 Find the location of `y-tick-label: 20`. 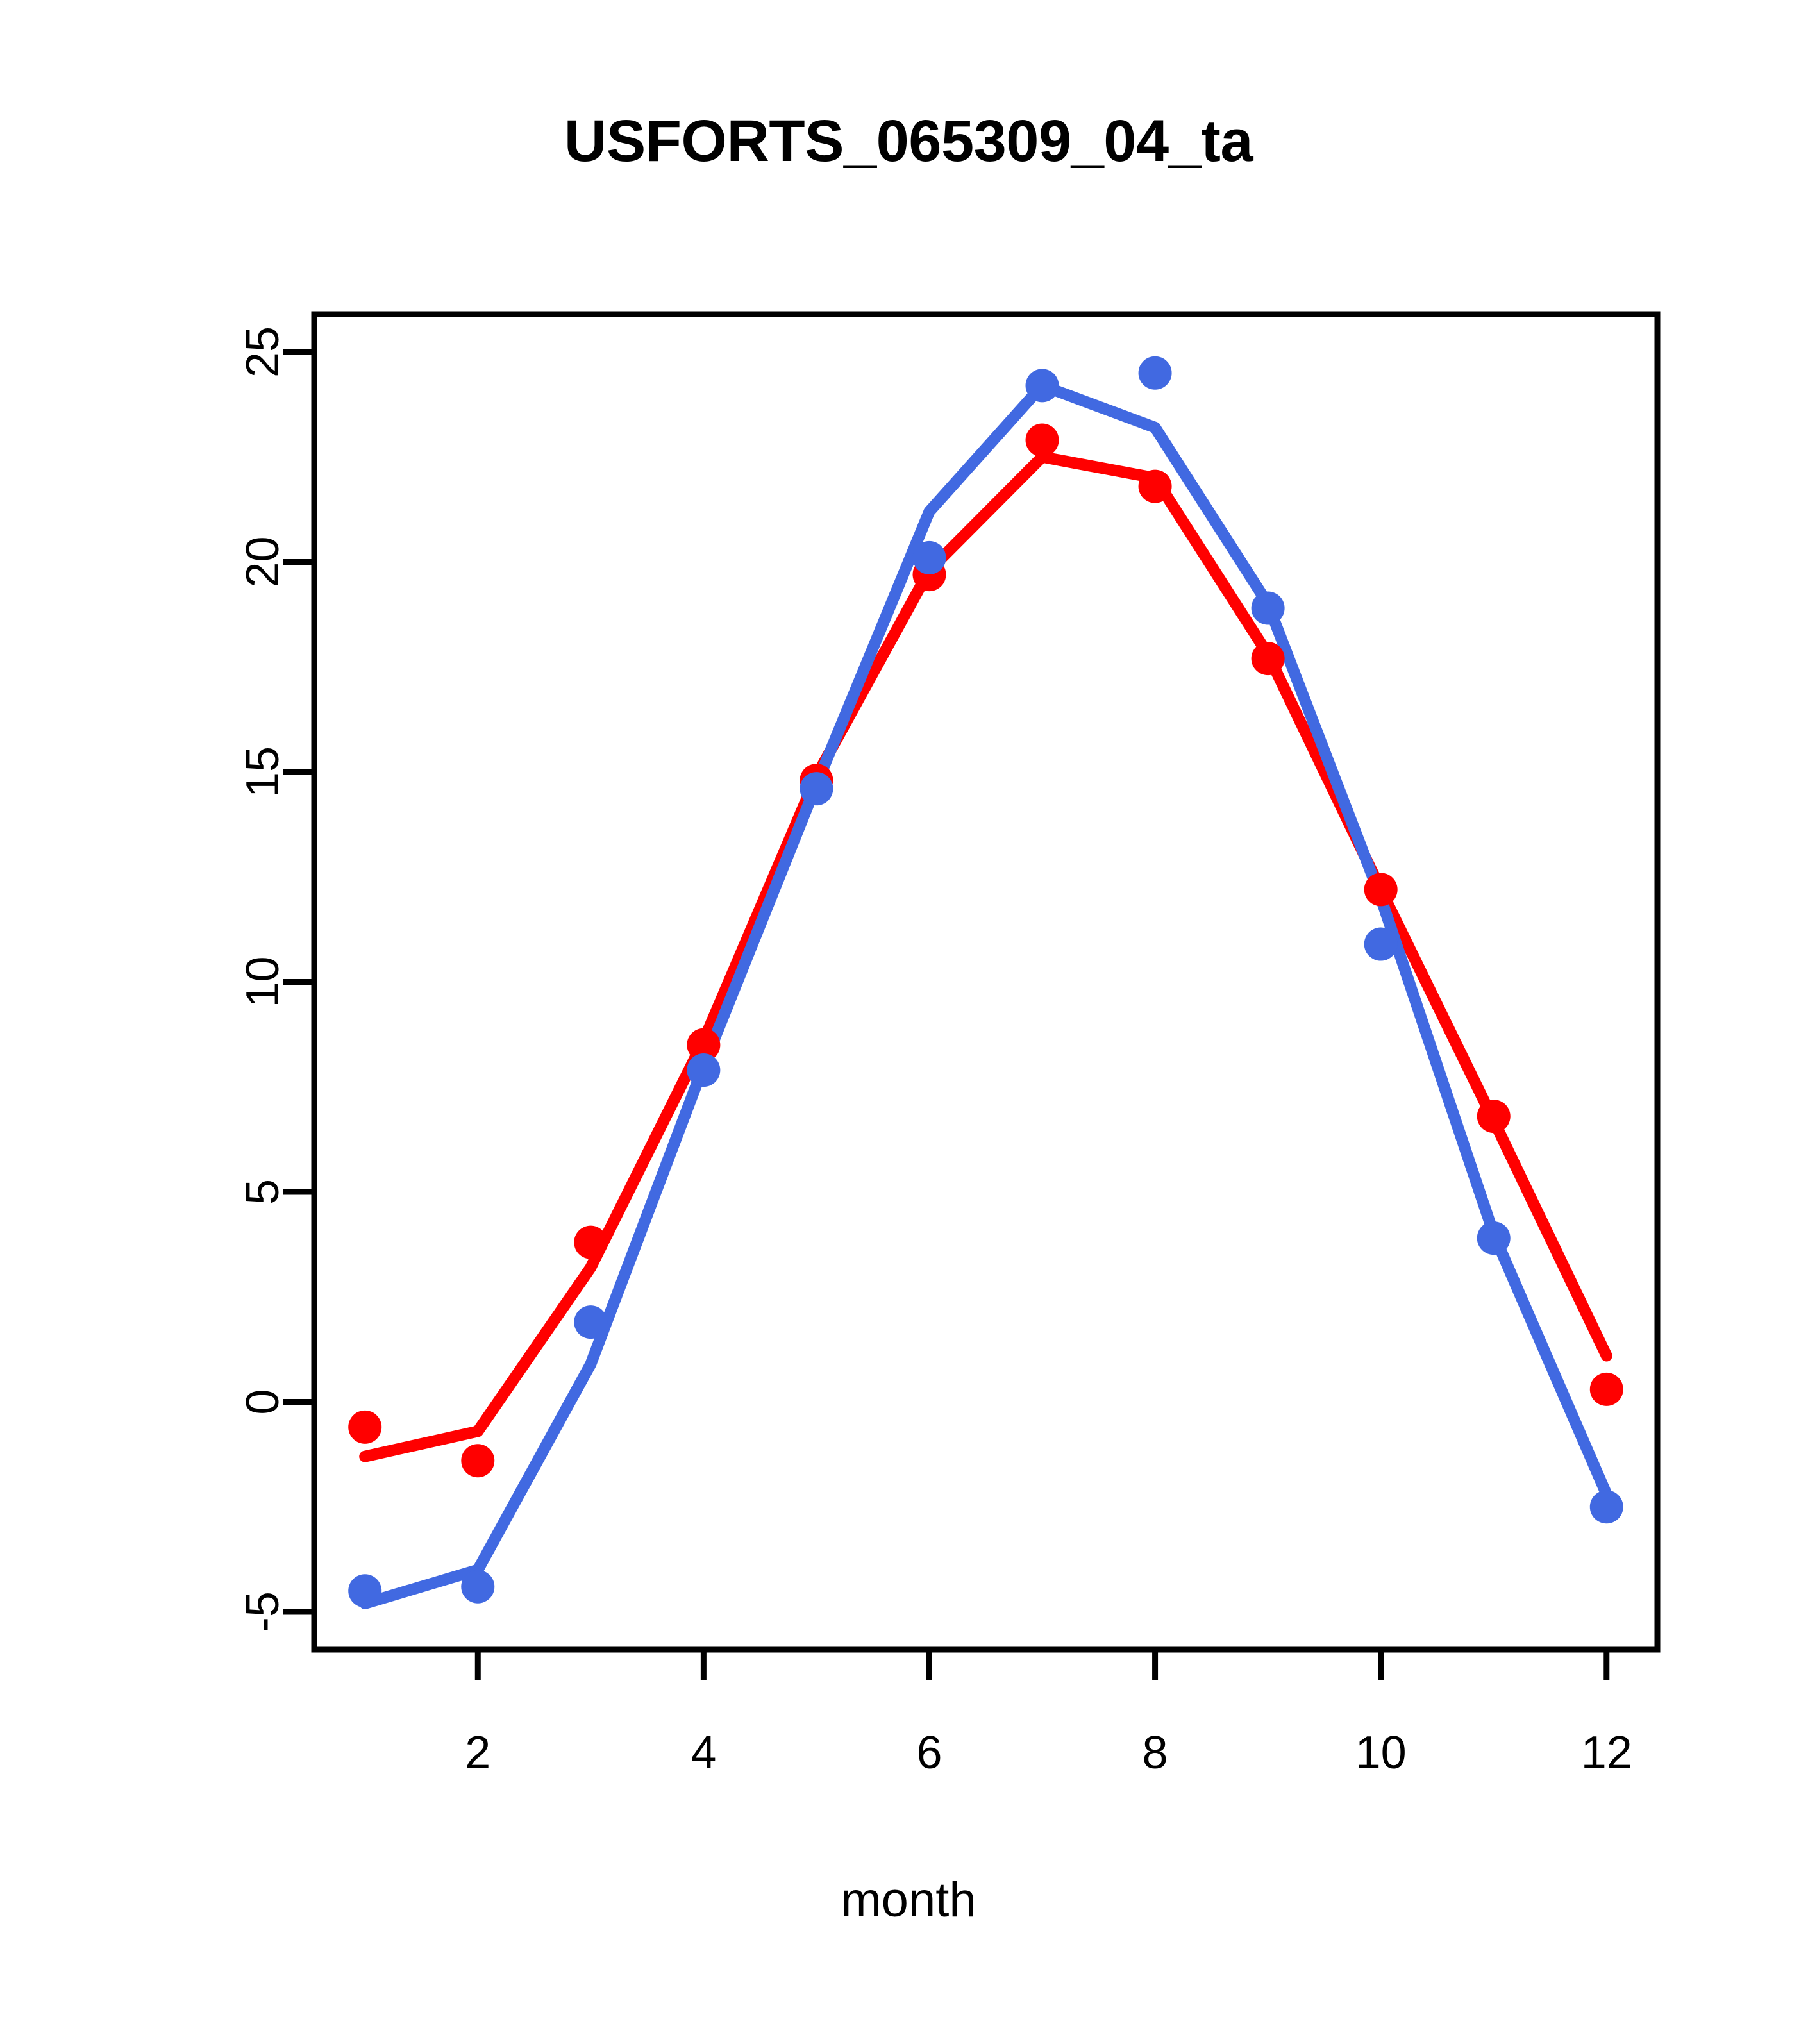

y-tick-label: 20 is located at coordinates (263, 561).